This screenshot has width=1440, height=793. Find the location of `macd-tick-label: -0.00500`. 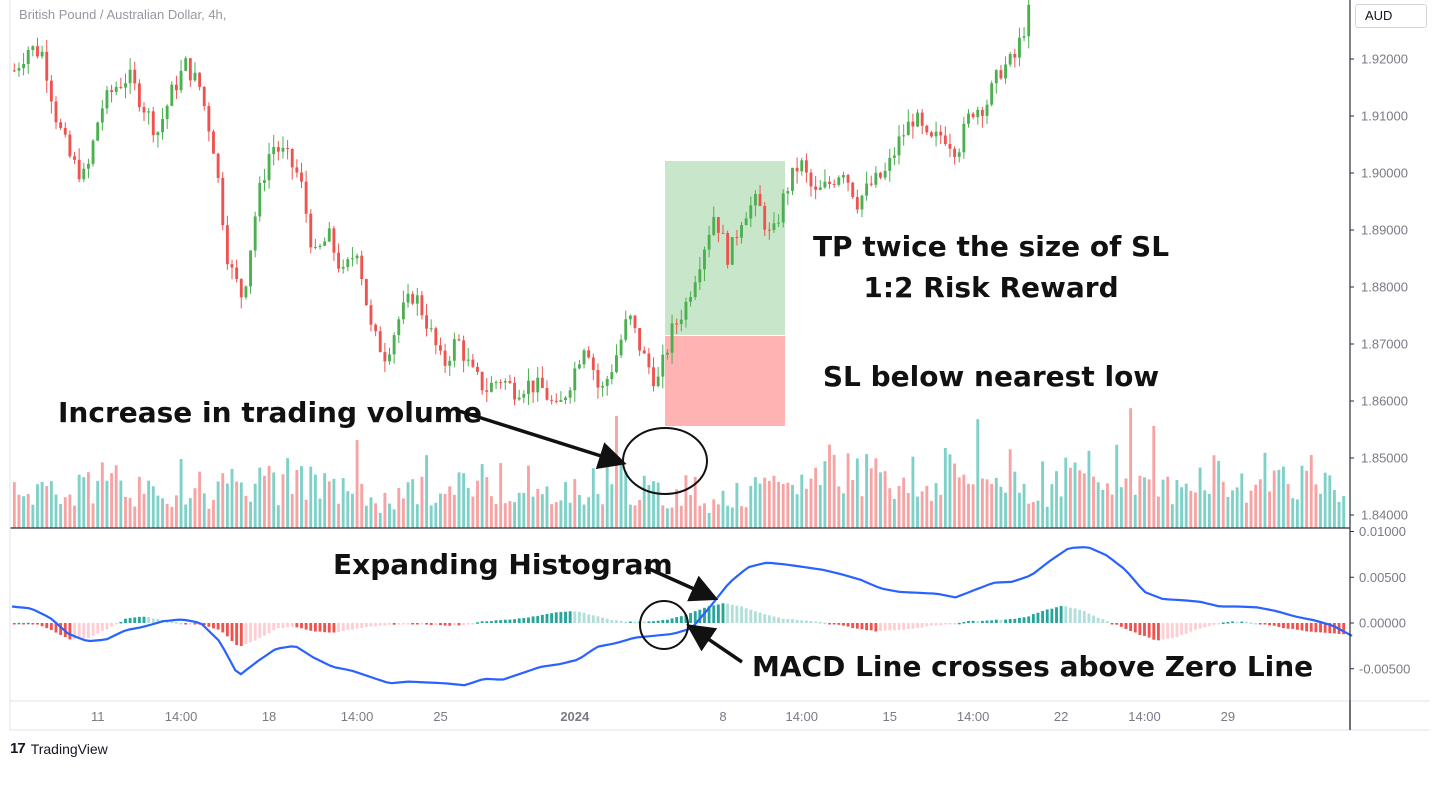

macd-tick-label: -0.00500 is located at coordinates (1384, 668).